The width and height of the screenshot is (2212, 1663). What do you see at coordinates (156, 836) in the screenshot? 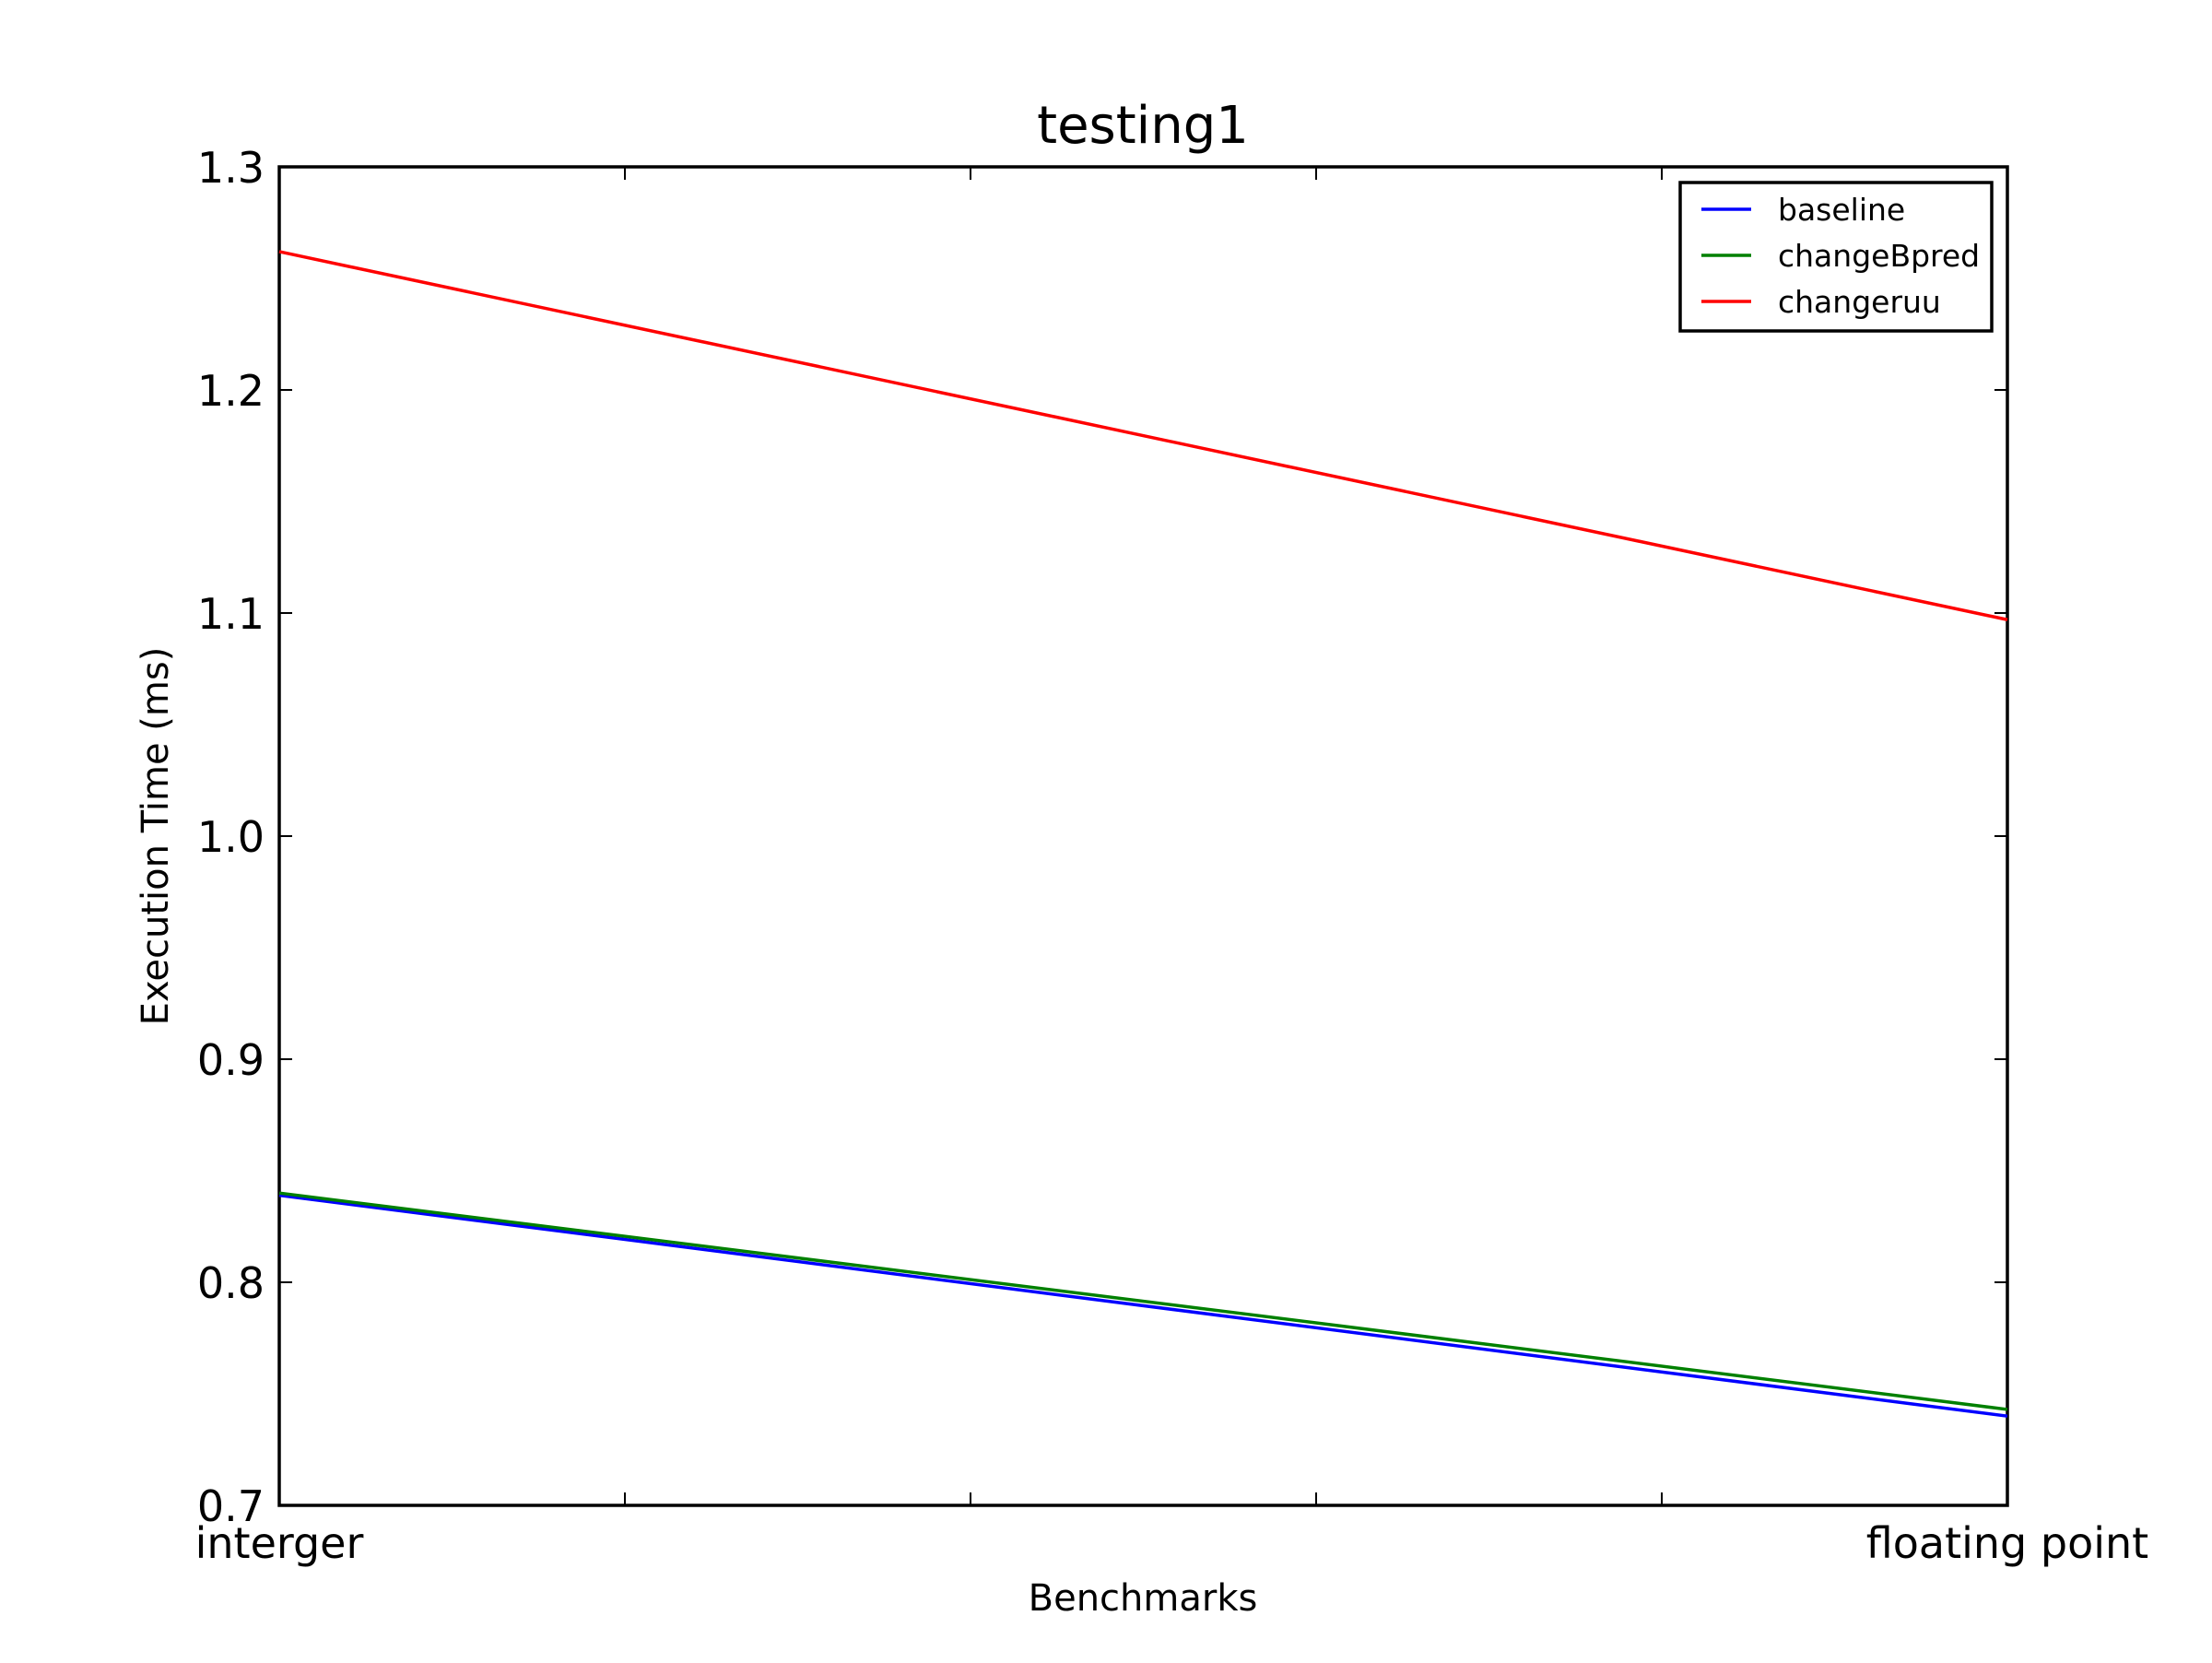
I see `y-axis-label: Execution Time (ms)` at bounding box center [156, 836].